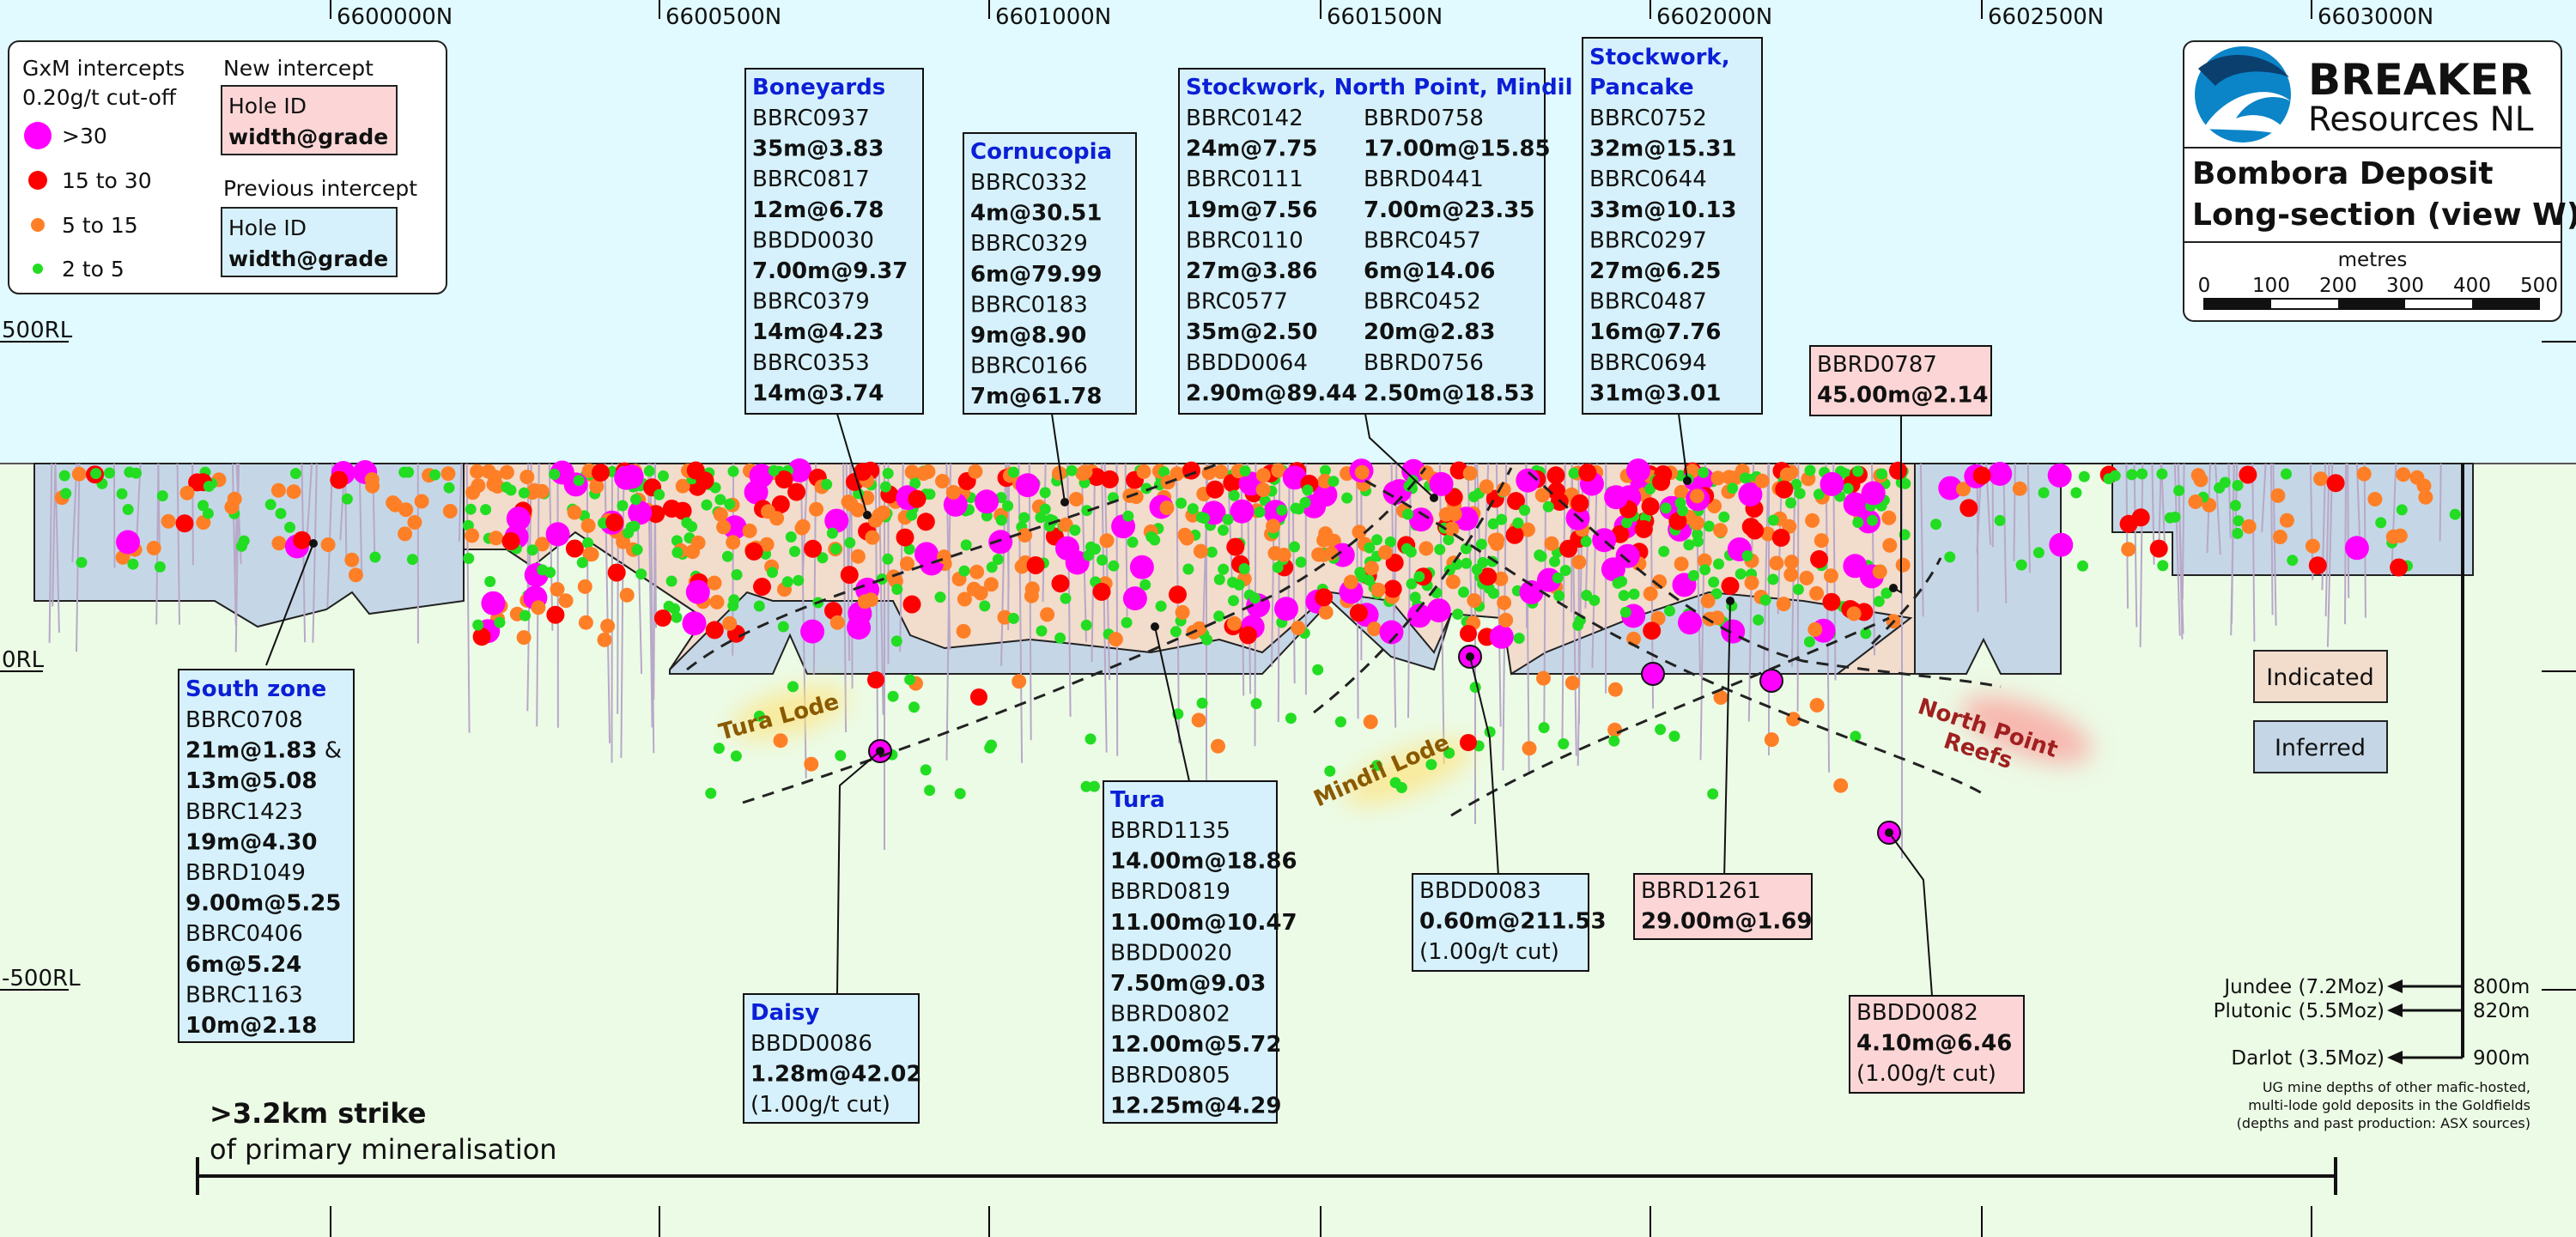 This screenshot has width=2576, height=1237. I want to click on hole-id: BBRC0111, so click(1244, 179).